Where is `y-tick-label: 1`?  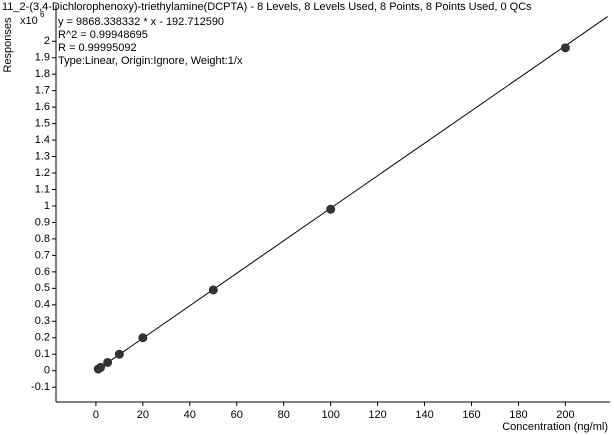 y-tick-label: 1 is located at coordinates (47, 206).